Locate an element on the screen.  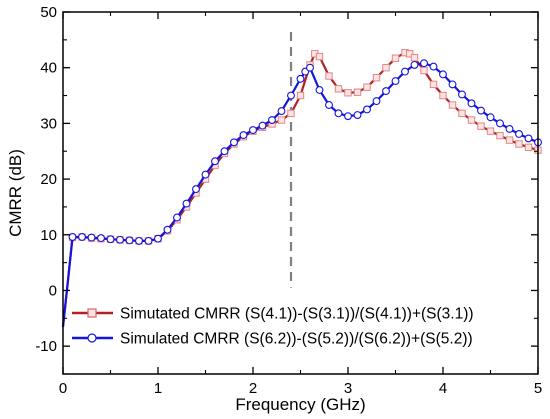
x-tick-label: 5 is located at coordinates (538, 388).